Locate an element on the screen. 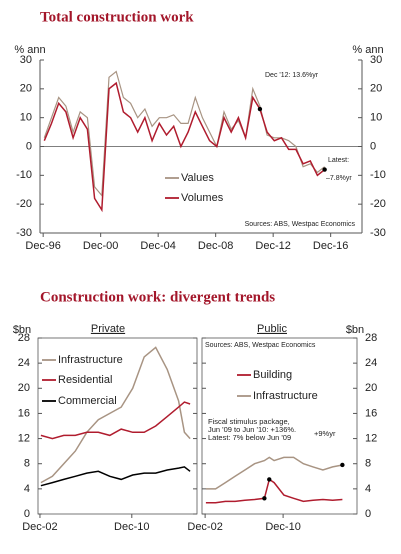 Image resolution: width=401 pixels, height=554 pixels. x-tick-label: Dec-08 is located at coordinates (215, 246).